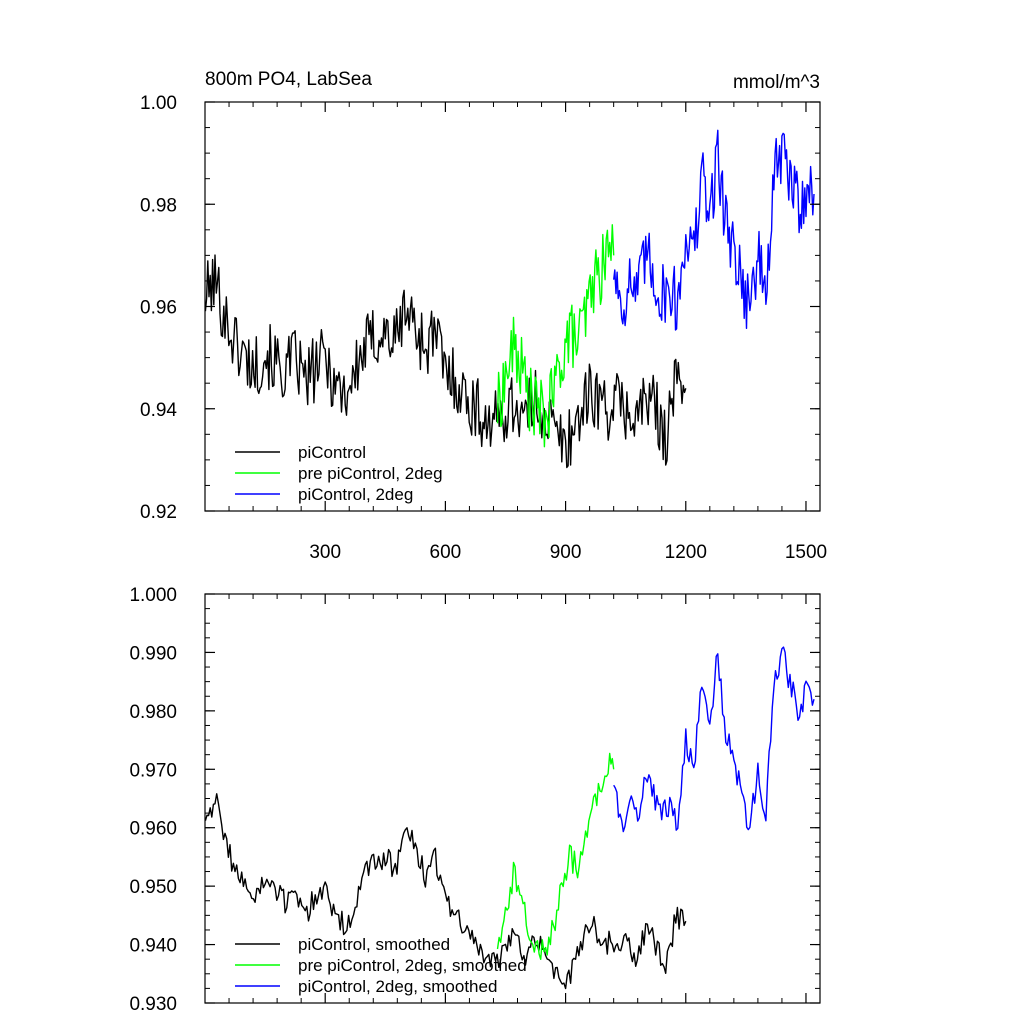 The height and width of the screenshot is (1024, 1024). I want to click on y-tick-label: 0.970, so click(153, 770).